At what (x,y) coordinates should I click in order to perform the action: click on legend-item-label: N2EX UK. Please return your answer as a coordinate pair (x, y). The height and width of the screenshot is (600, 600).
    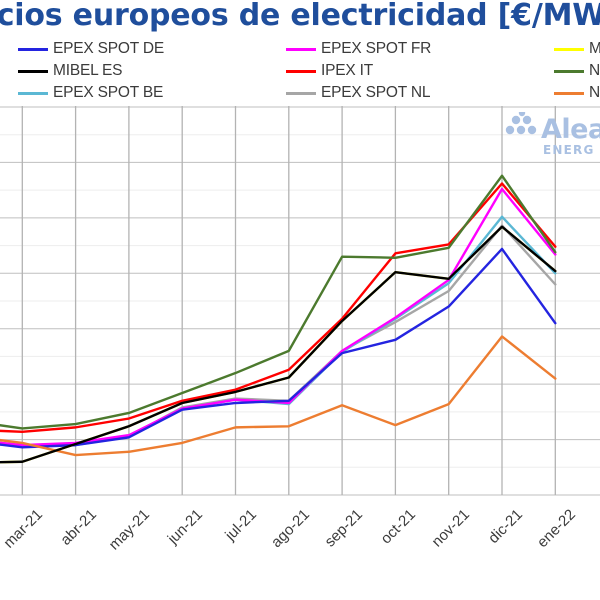
    Looking at the image, I should click on (594, 70).